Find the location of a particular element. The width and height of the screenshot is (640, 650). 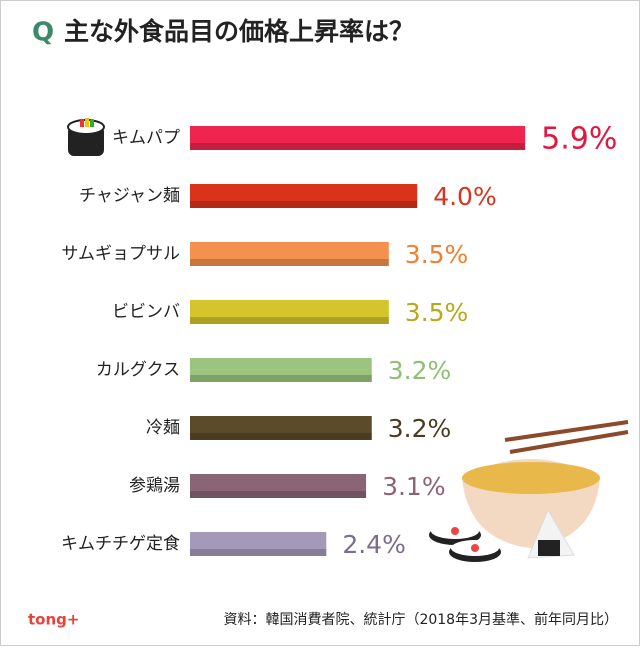

category-label: チャジャン麺 is located at coordinates (129, 196).